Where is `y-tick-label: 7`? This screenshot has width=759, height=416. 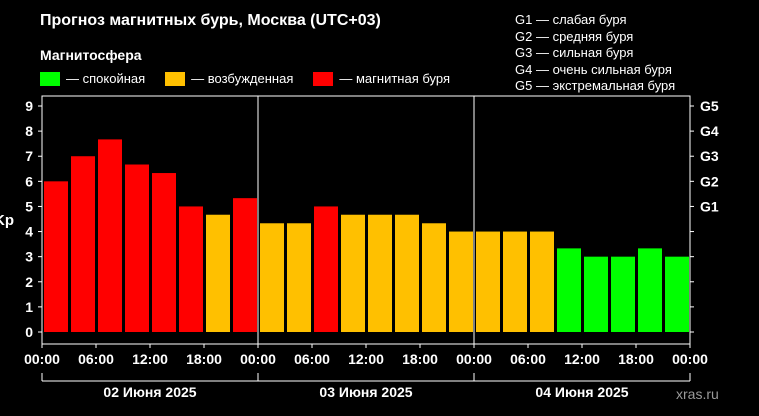 y-tick-label: 7 is located at coordinates (29, 156).